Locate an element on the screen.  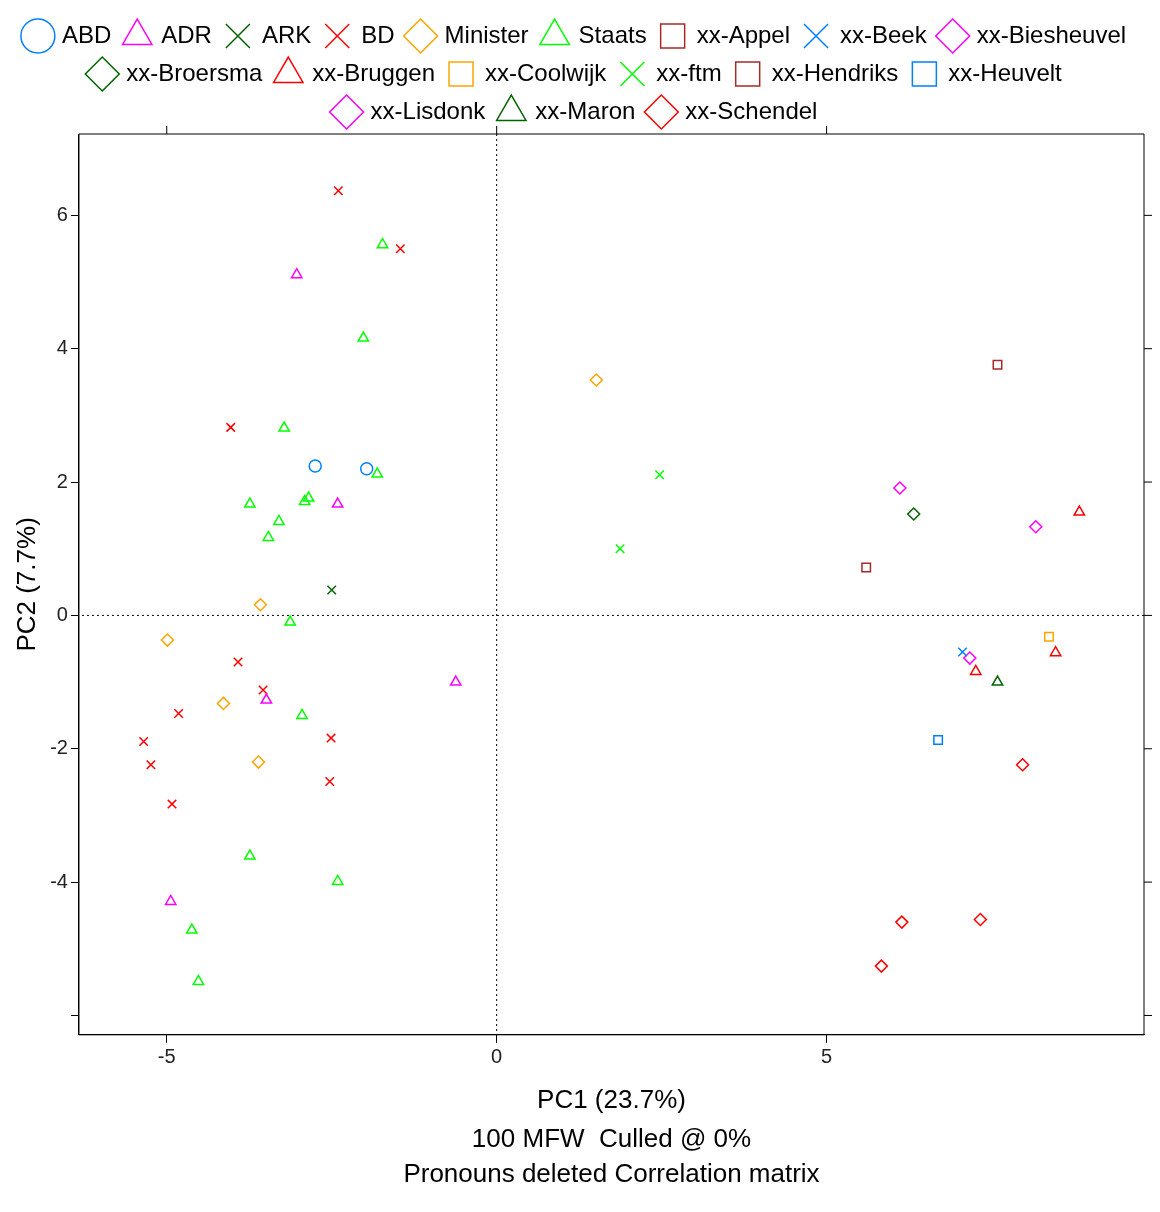
text: Pronouns deleted Correlation matrix is located at coordinates (611, 1173).